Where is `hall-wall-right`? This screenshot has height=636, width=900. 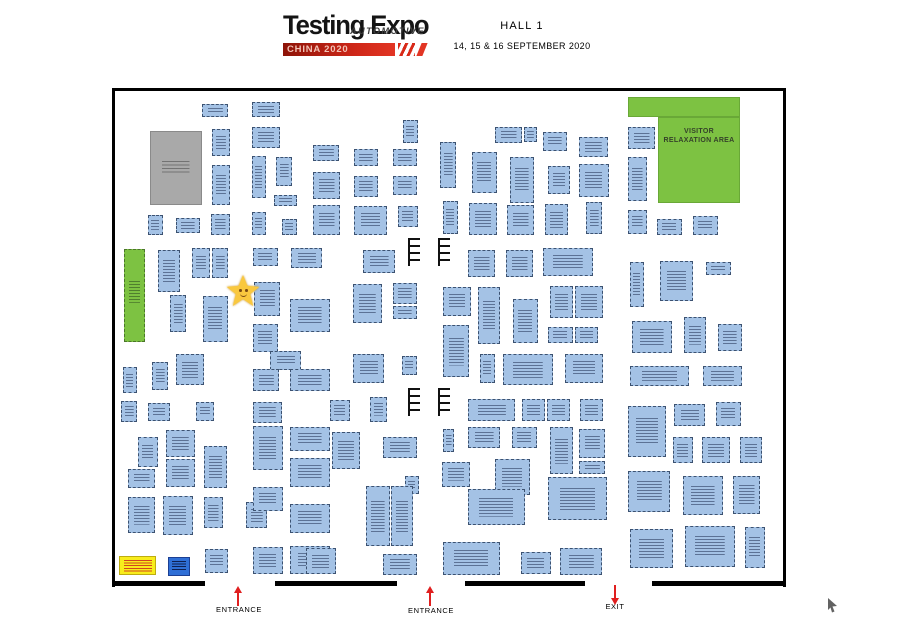
hall-wall-right is located at coordinates (784, 337).